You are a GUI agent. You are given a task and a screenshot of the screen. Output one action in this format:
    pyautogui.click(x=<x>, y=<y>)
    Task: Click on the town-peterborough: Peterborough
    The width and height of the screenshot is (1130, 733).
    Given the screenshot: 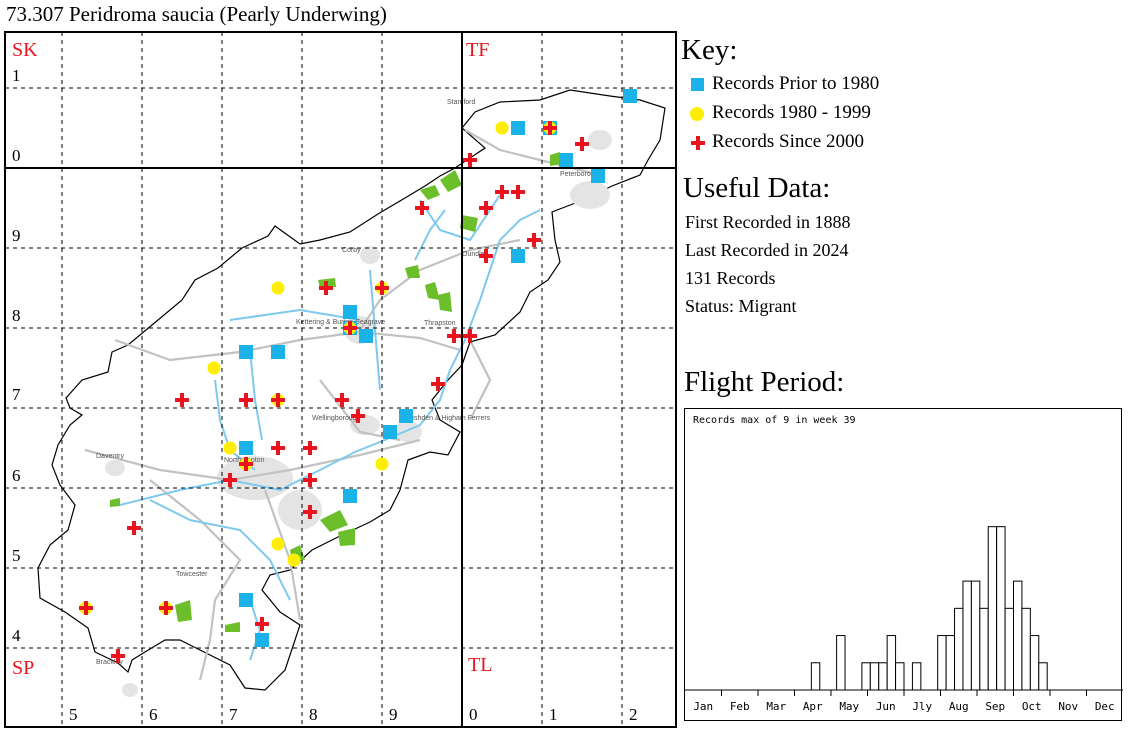 What is the action you would take?
    pyautogui.click(x=581, y=174)
    